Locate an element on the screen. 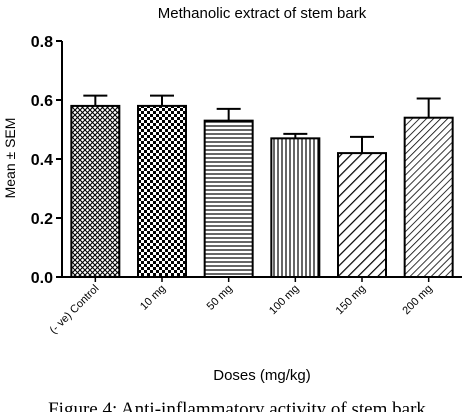 The height and width of the screenshot is (412, 474). y-tick-label: 0.6 is located at coordinates (42, 101).